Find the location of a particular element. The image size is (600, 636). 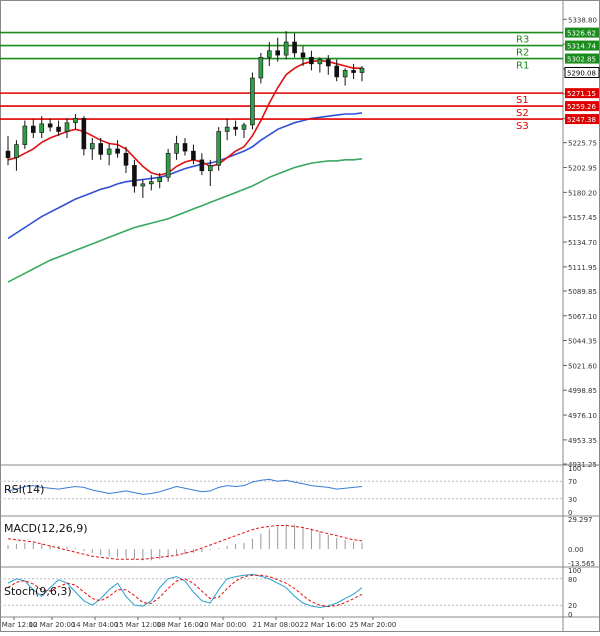

stoch-tick-label: 20 is located at coordinates (572, 606).